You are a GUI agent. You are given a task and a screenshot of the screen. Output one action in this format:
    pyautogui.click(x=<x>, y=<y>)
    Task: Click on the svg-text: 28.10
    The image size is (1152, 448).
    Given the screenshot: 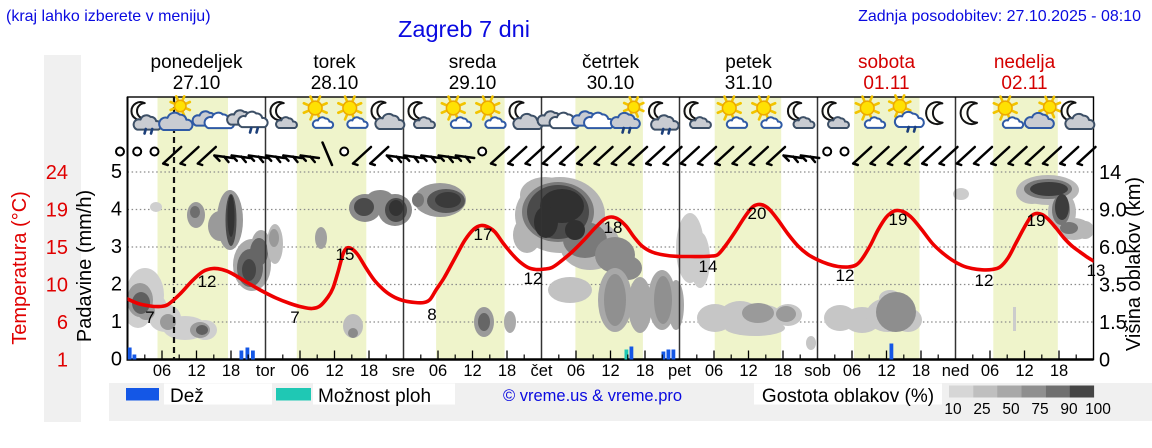 What is the action you would take?
    pyautogui.click(x=335, y=83)
    